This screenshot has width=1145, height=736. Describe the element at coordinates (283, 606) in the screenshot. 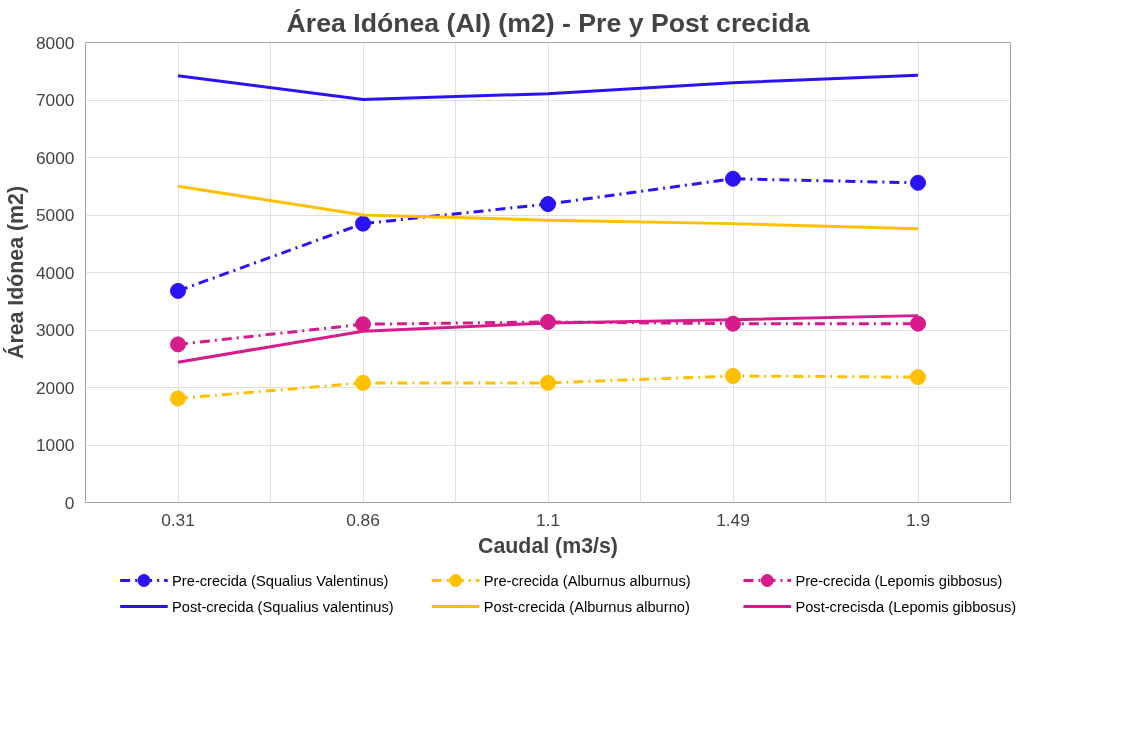

I see `legend-label: Post-crecida (Squalius valentinus)` at that location.